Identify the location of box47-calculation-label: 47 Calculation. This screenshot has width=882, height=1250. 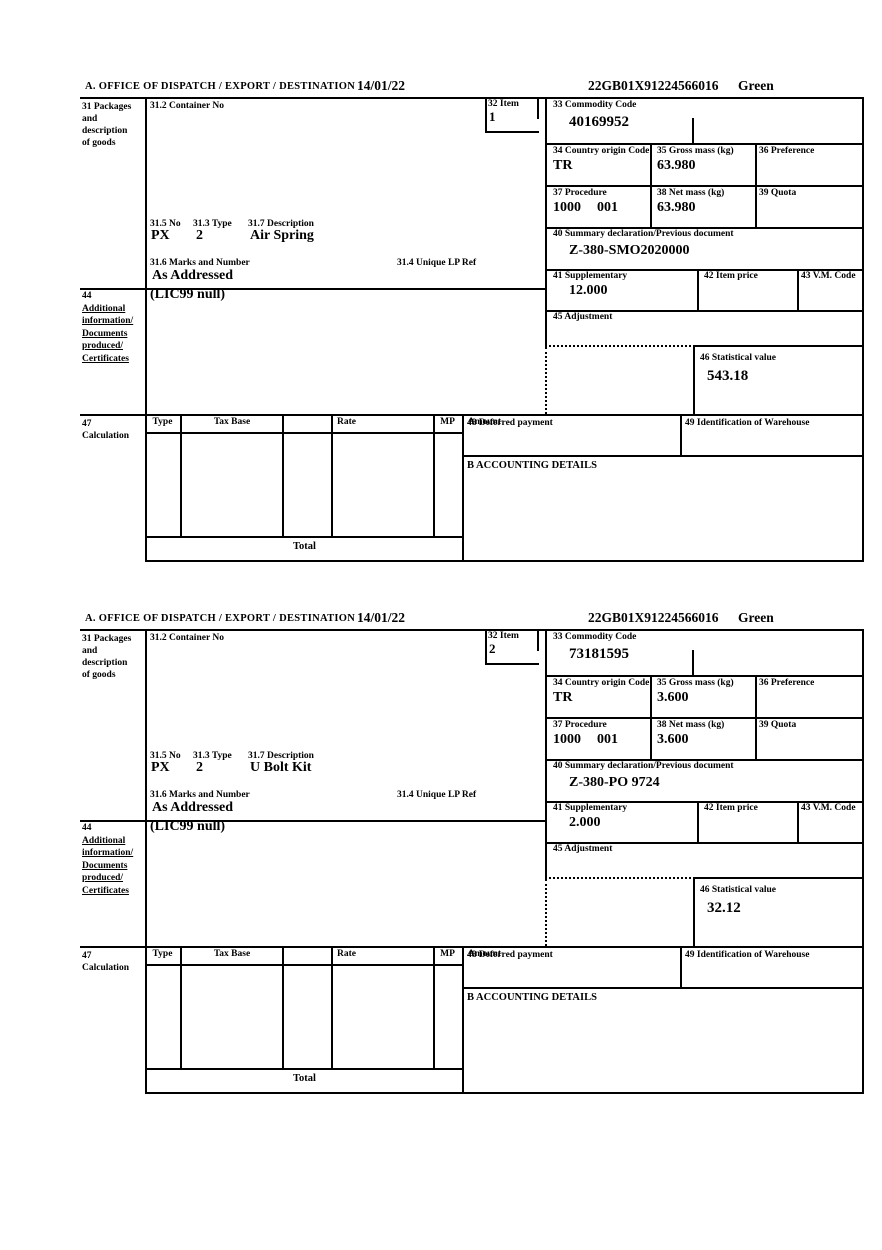
(105, 962).